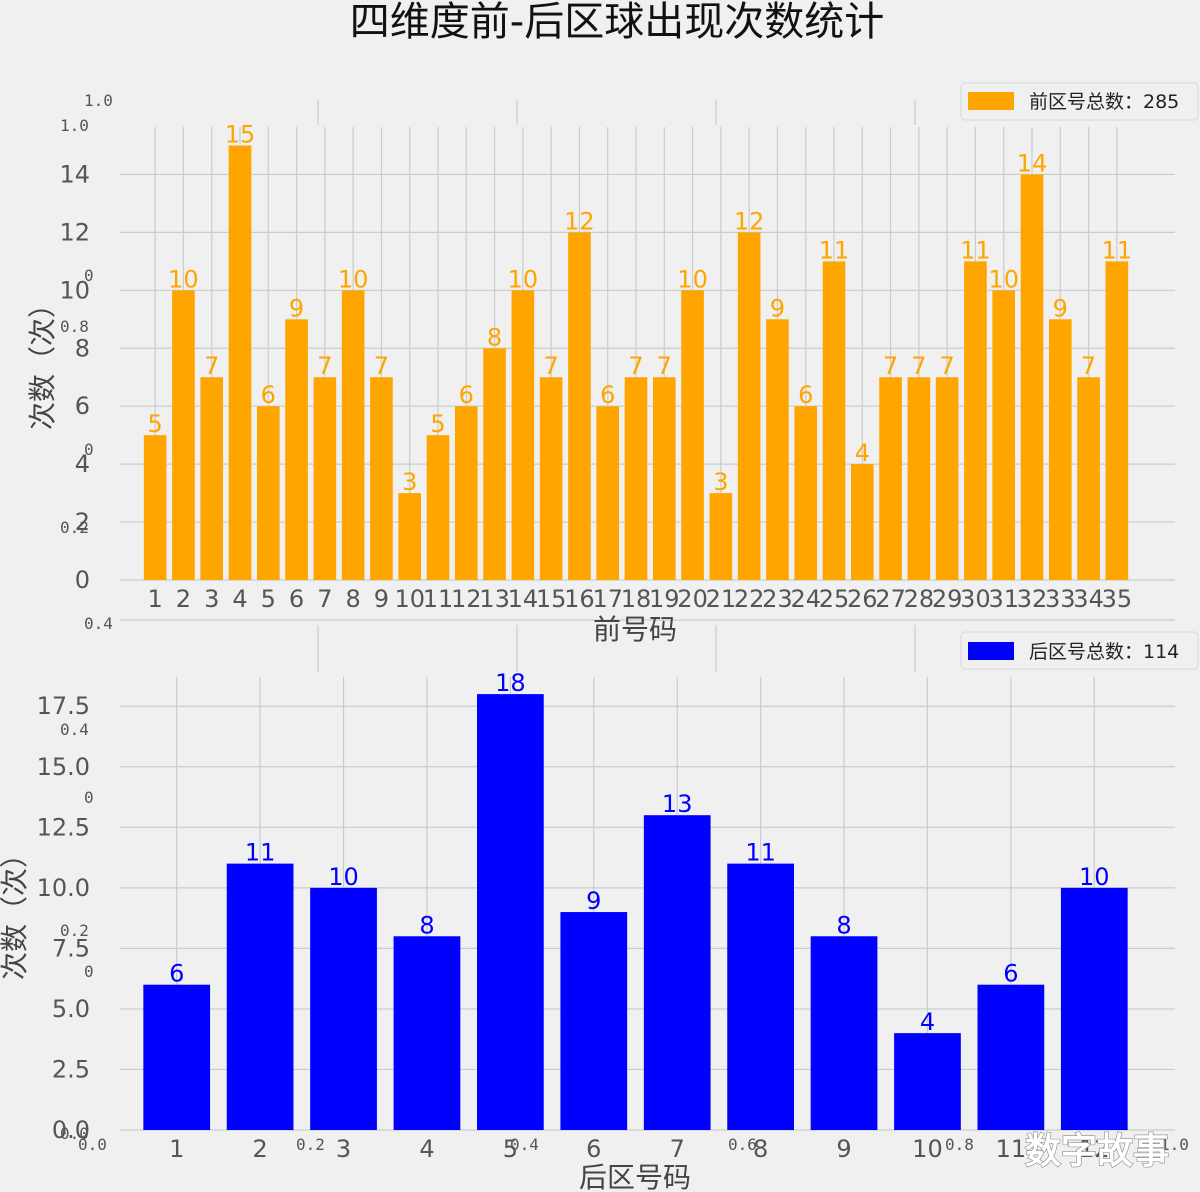  What do you see at coordinates (1032, 163) in the screenshot?
I see `bar-value-label: 14` at bounding box center [1032, 163].